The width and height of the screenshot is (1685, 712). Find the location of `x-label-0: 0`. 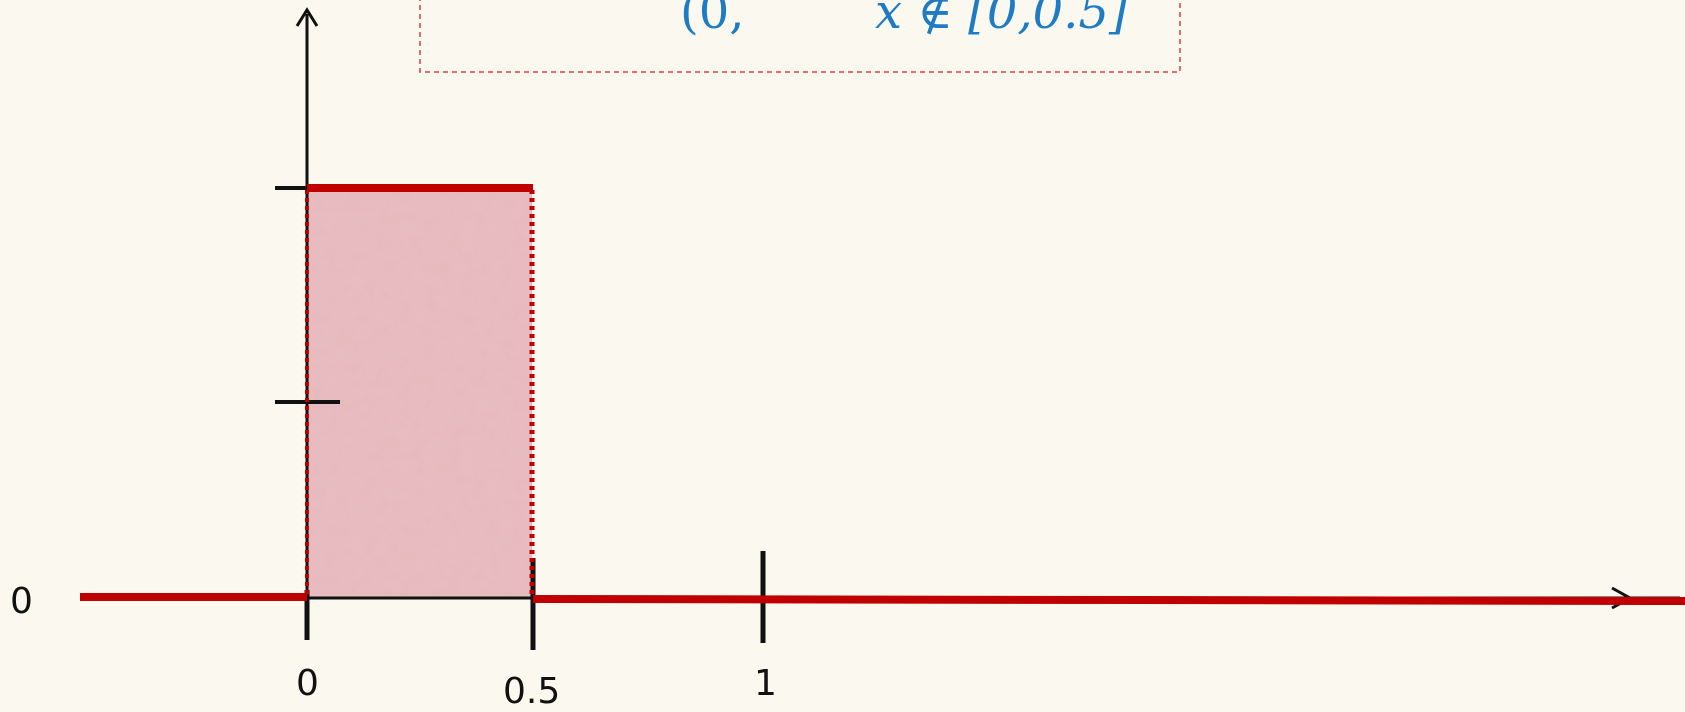

x-label-0: 0 is located at coordinates (307, 683).